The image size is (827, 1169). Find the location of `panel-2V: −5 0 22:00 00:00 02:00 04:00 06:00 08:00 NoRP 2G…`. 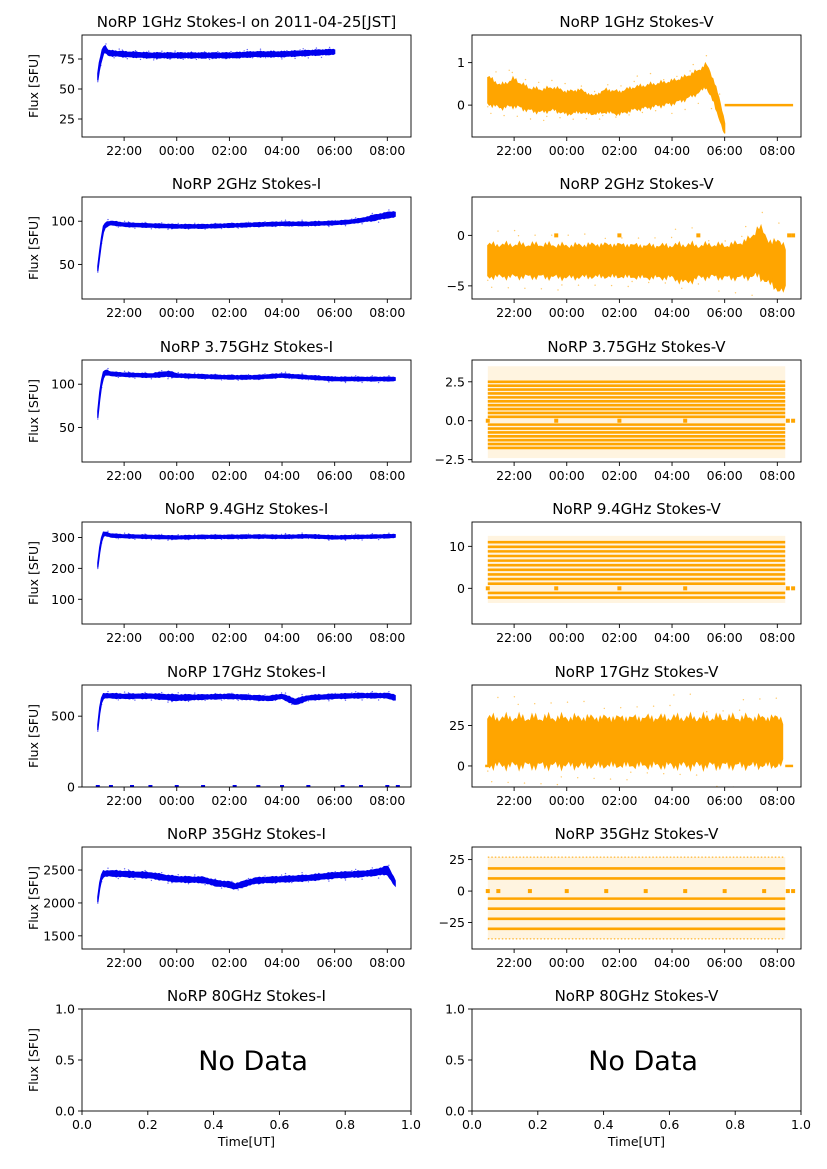

panel-2V: −5 0 22:00 00:00 02:00 04:00 06:00 08:00 NoRP 2G… is located at coordinates (624, 247).